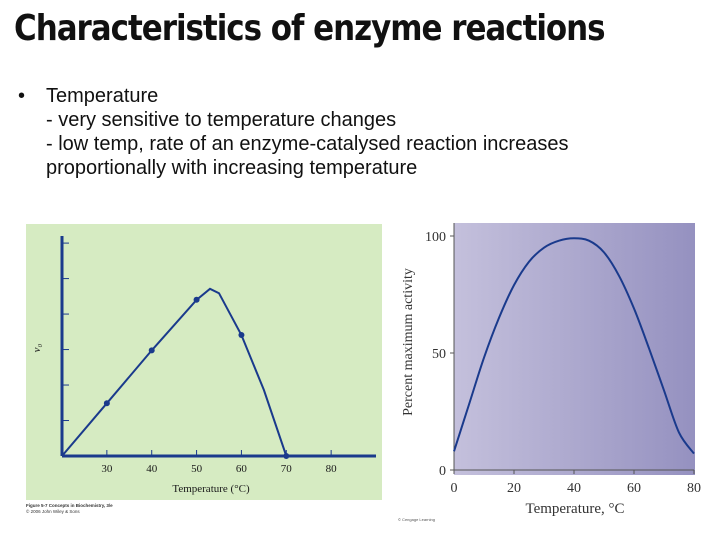  What do you see at coordinates (574, 509) in the screenshot?
I see `right-chart-x-axis-label: Temperature, °C` at bounding box center [574, 509].